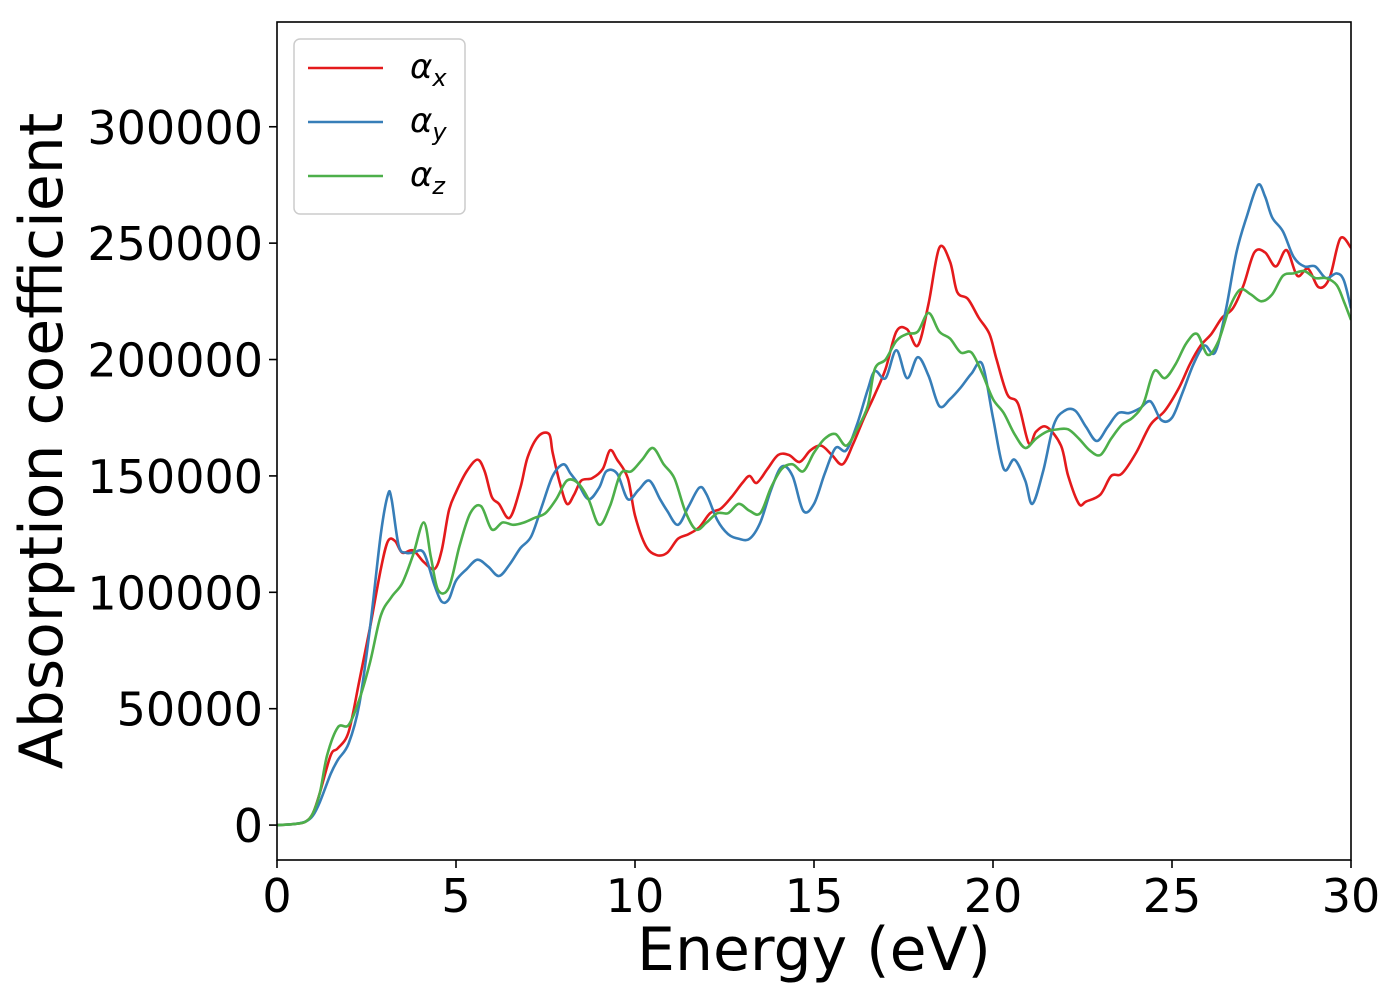 This screenshot has height=1000, width=1400. What do you see at coordinates (814, 896) in the screenshot?
I see `x-tick-label: 15` at bounding box center [814, 896].